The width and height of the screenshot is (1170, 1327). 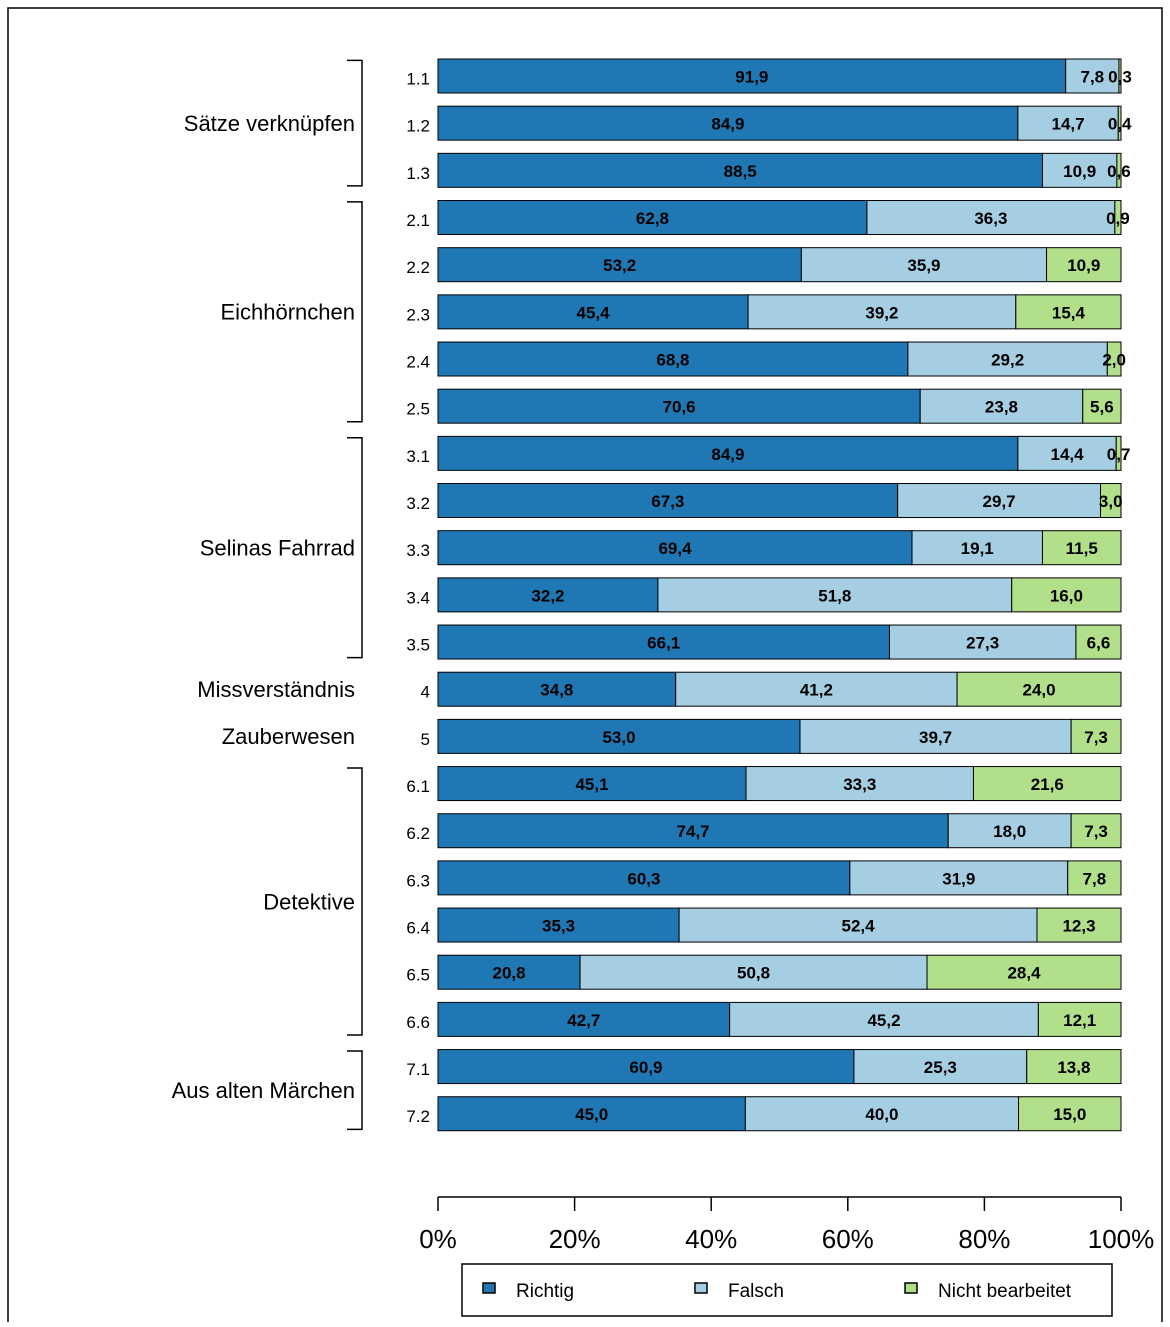 I want to click on value-label: 62,8, so click(x=652, y=218).